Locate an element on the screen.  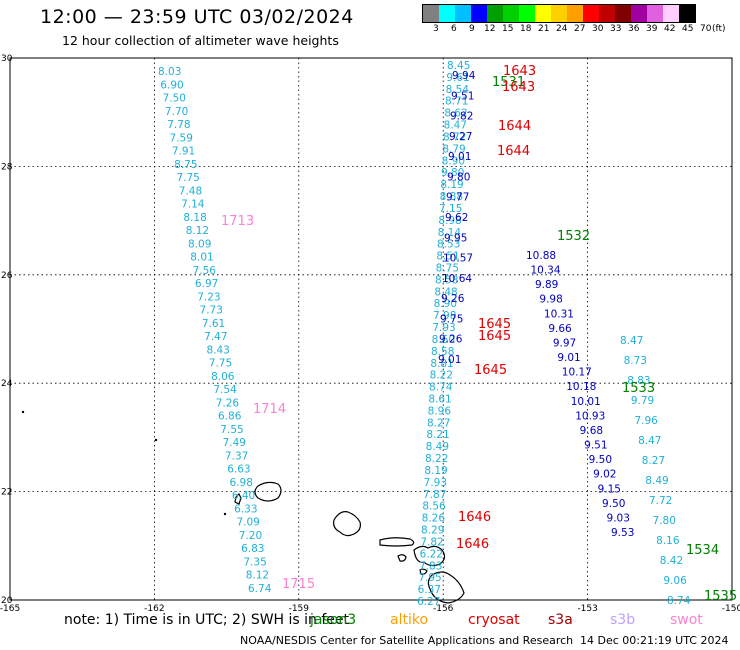
wave-height-value: 7.35 is located at coordinates (254, 562).